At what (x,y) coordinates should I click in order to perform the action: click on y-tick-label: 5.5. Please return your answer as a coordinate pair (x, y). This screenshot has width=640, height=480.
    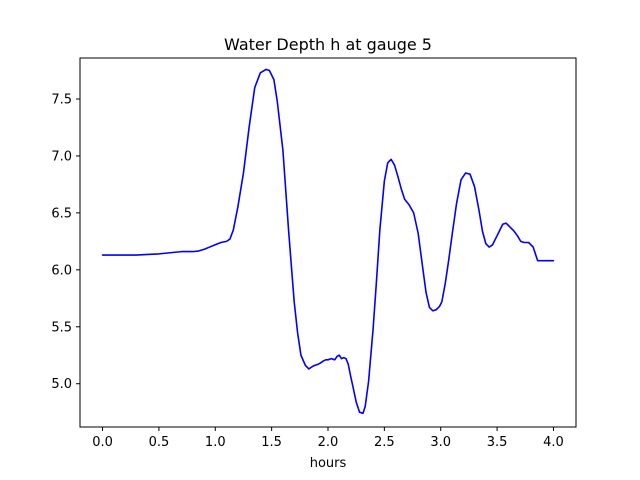
    Looking at the image, I should click on (61, 327).